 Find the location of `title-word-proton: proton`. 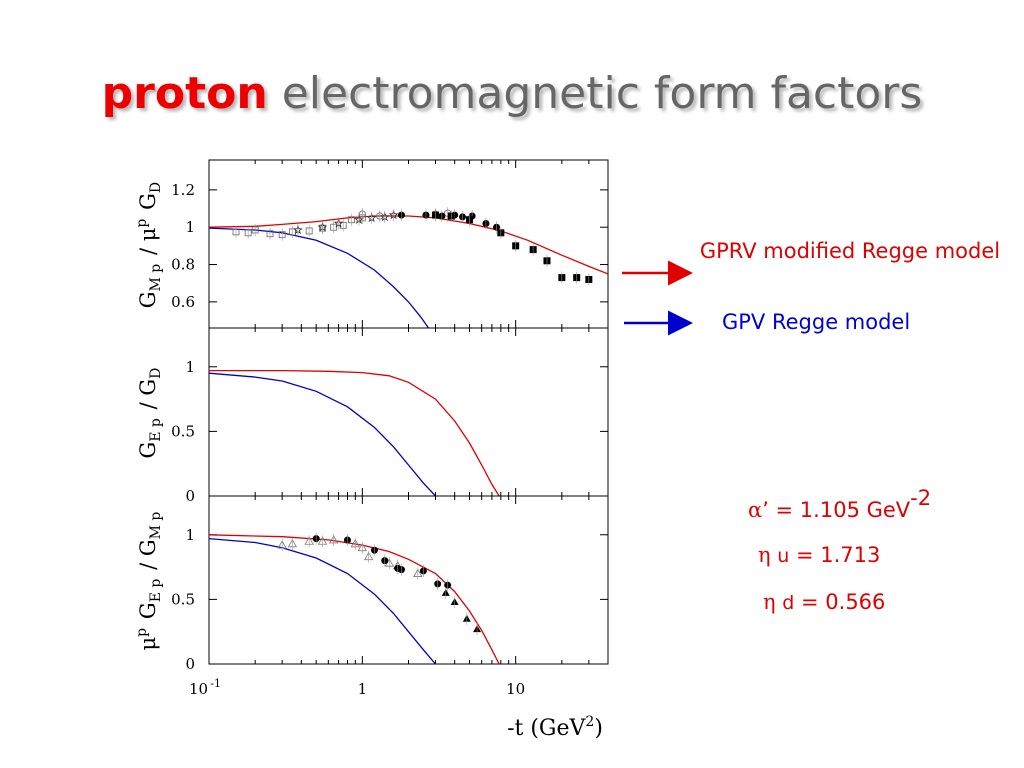

title-word-proton: proton is located at coordinates (184, 93).